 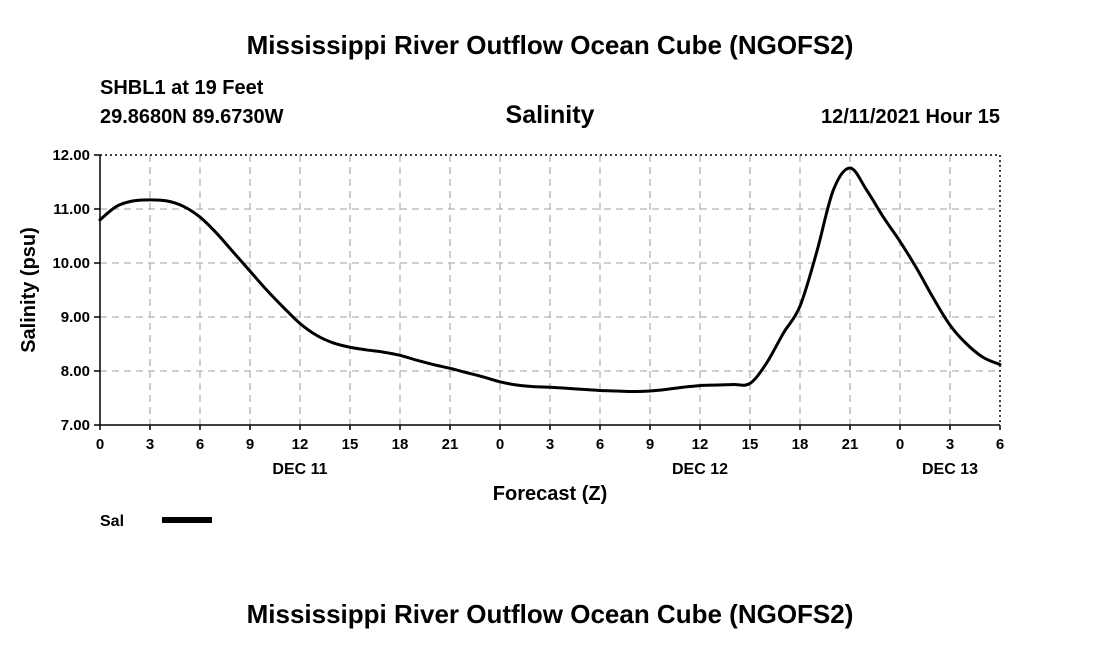 I want to click on chart-title: Salinity, so click(x=550, y=115).